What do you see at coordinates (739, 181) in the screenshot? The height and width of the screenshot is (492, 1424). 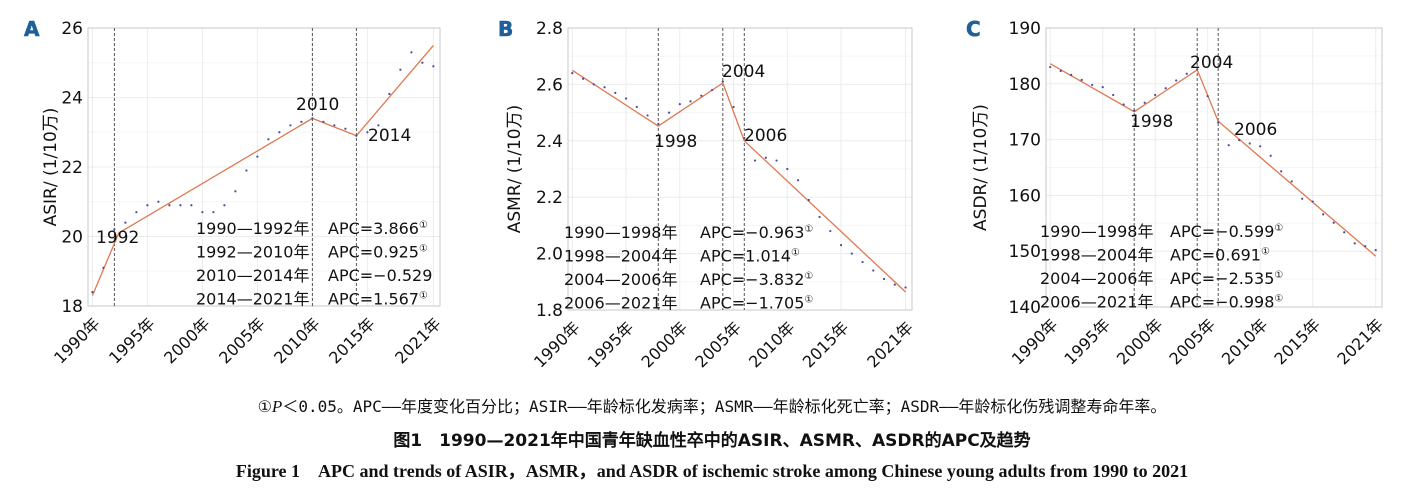 I see `fitted-trend-line` at bounding box center [739, 181].